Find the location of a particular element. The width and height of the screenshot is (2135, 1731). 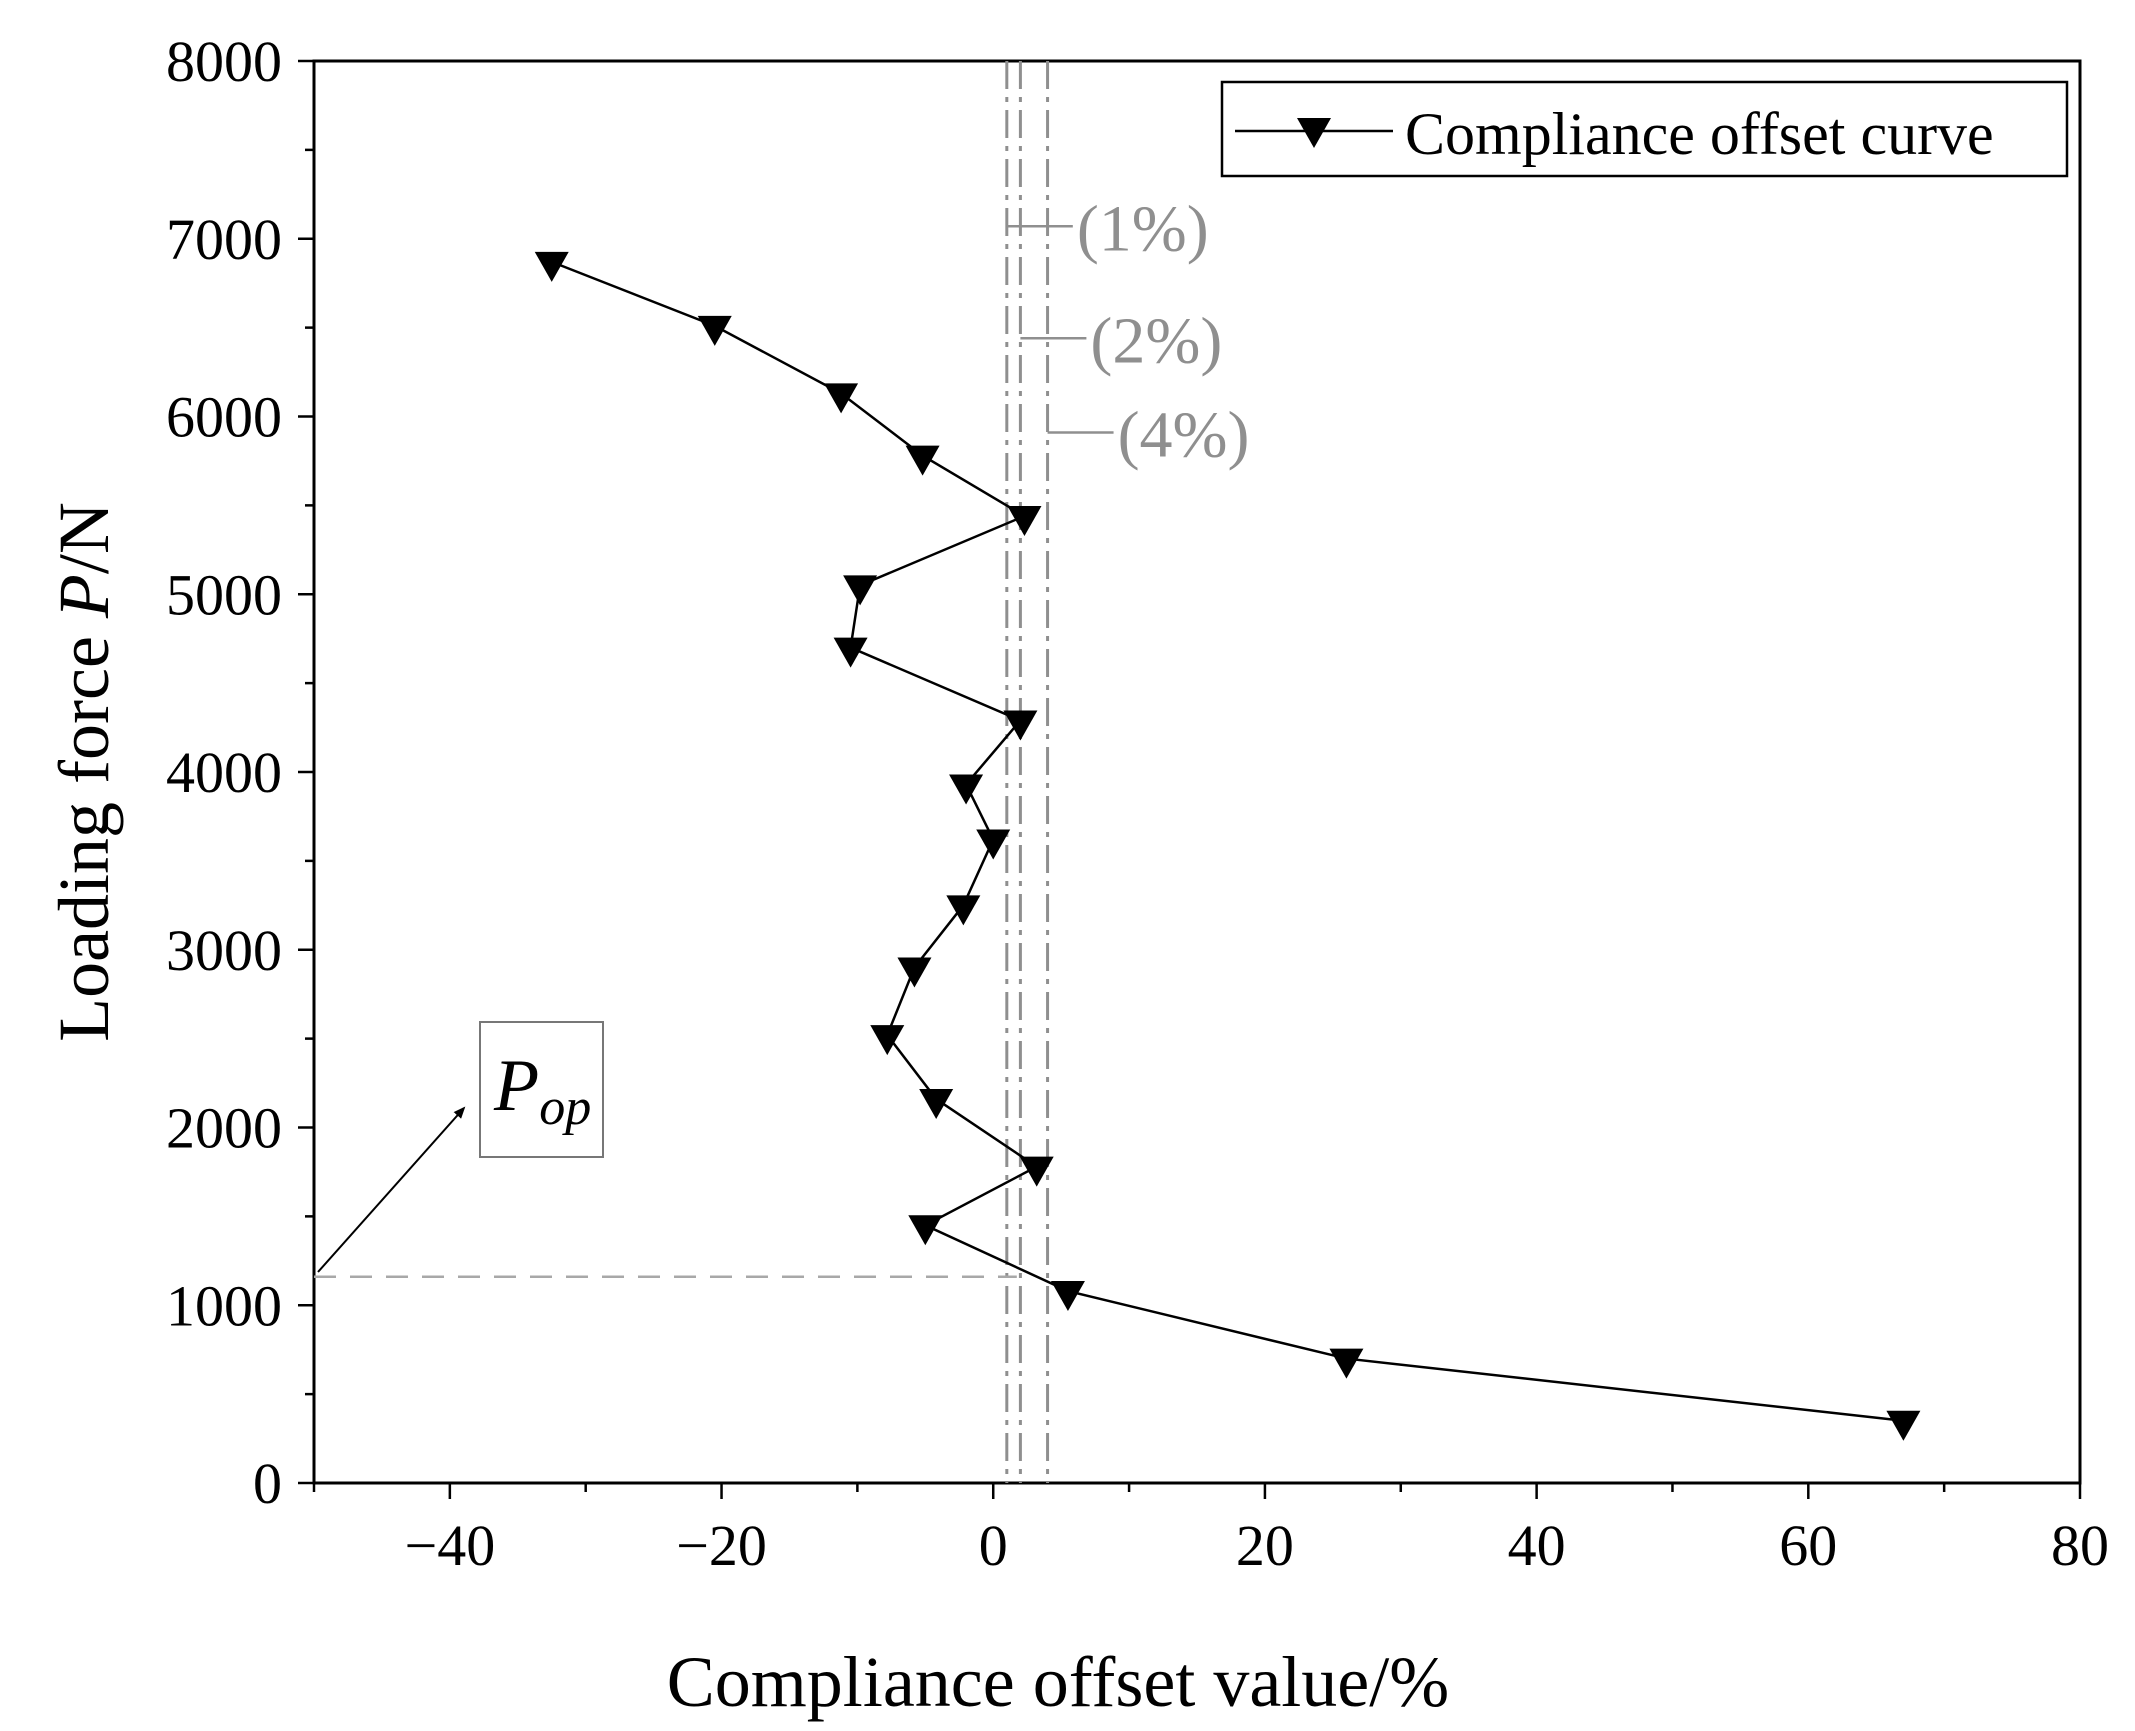

legend: Compliance offset curve is located at coordinates (1644, 129).